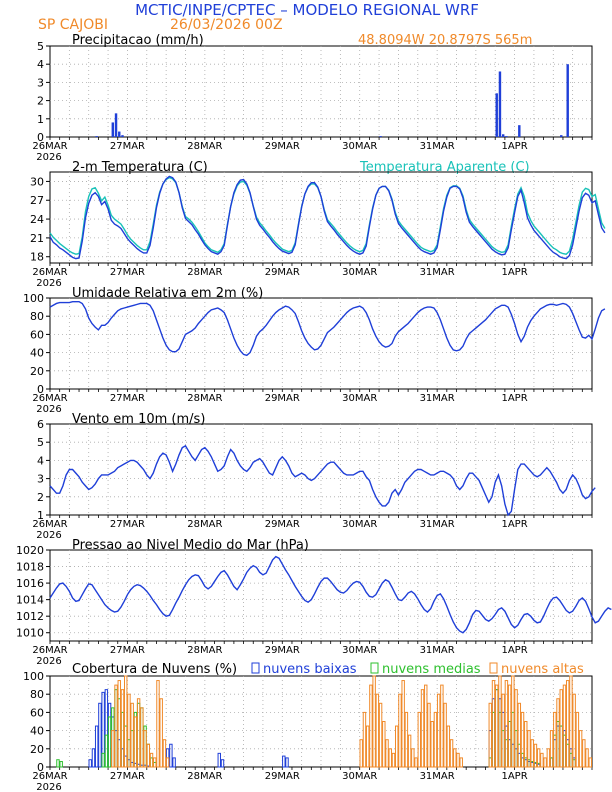 The height and width of the screenshot is (792, 612). I want to click on temperature-title: 2-m Temperatura (C), so click(140, 167).